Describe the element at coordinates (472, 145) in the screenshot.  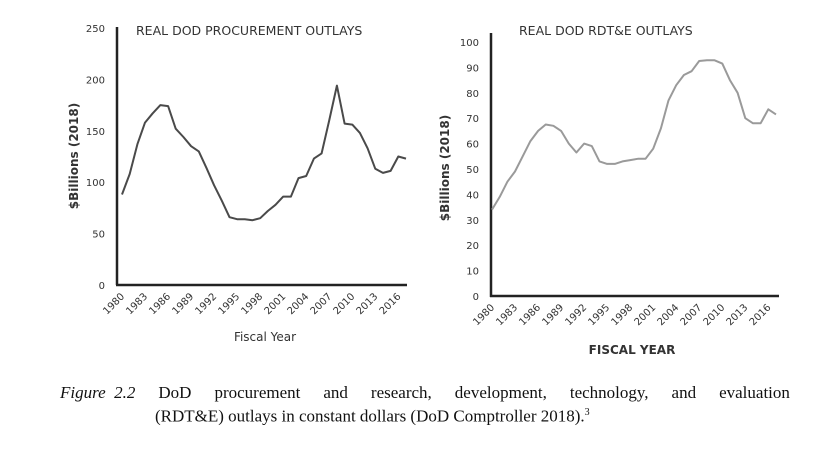
I see `rdte-y-tick-label: 60` at that location.